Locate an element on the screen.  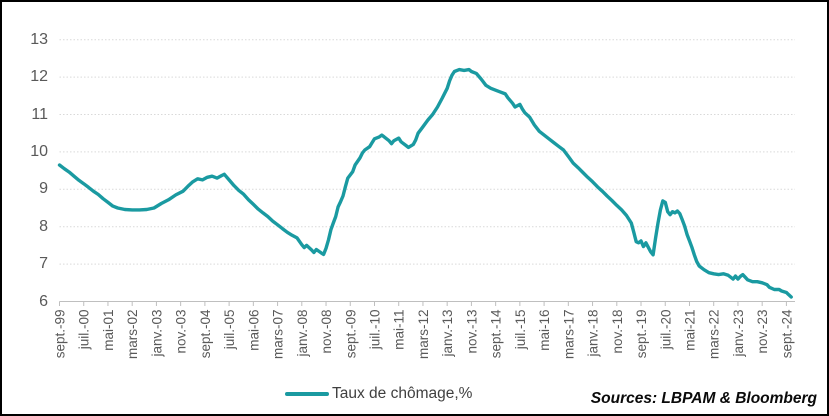
x-tick-label: mai-21 is located at coordinates (689, 330).